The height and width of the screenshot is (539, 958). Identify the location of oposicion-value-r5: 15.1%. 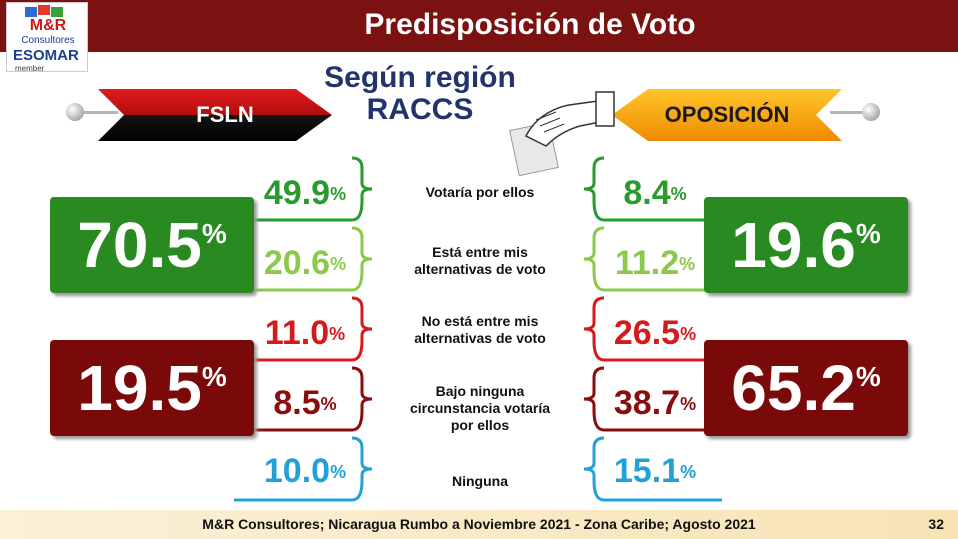
(655, 471).